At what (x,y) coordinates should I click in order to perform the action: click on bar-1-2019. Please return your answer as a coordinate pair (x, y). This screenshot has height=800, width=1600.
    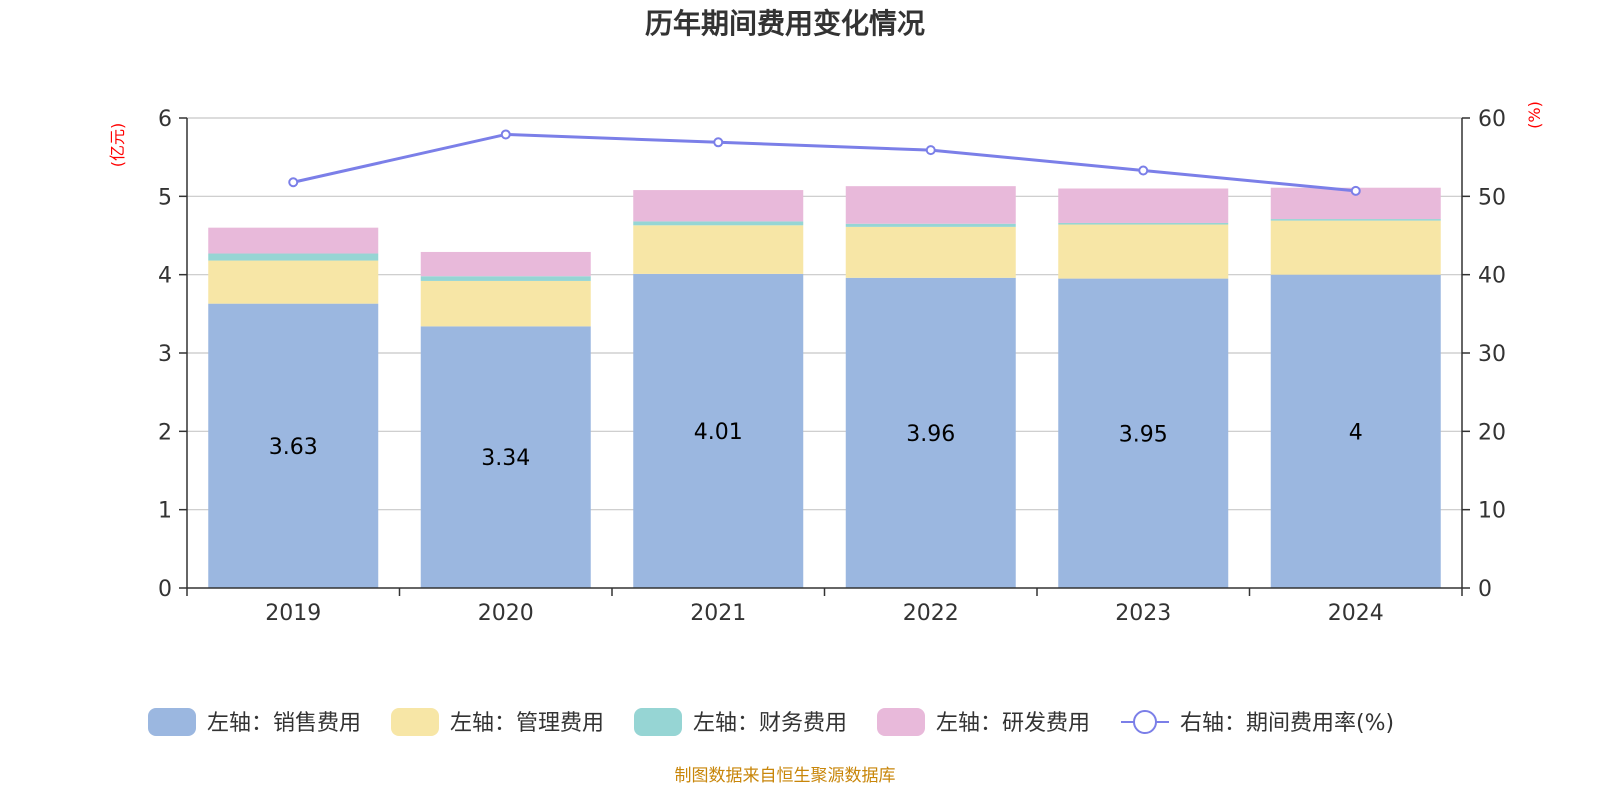
    Looking at the image, I should click on (293, 445).